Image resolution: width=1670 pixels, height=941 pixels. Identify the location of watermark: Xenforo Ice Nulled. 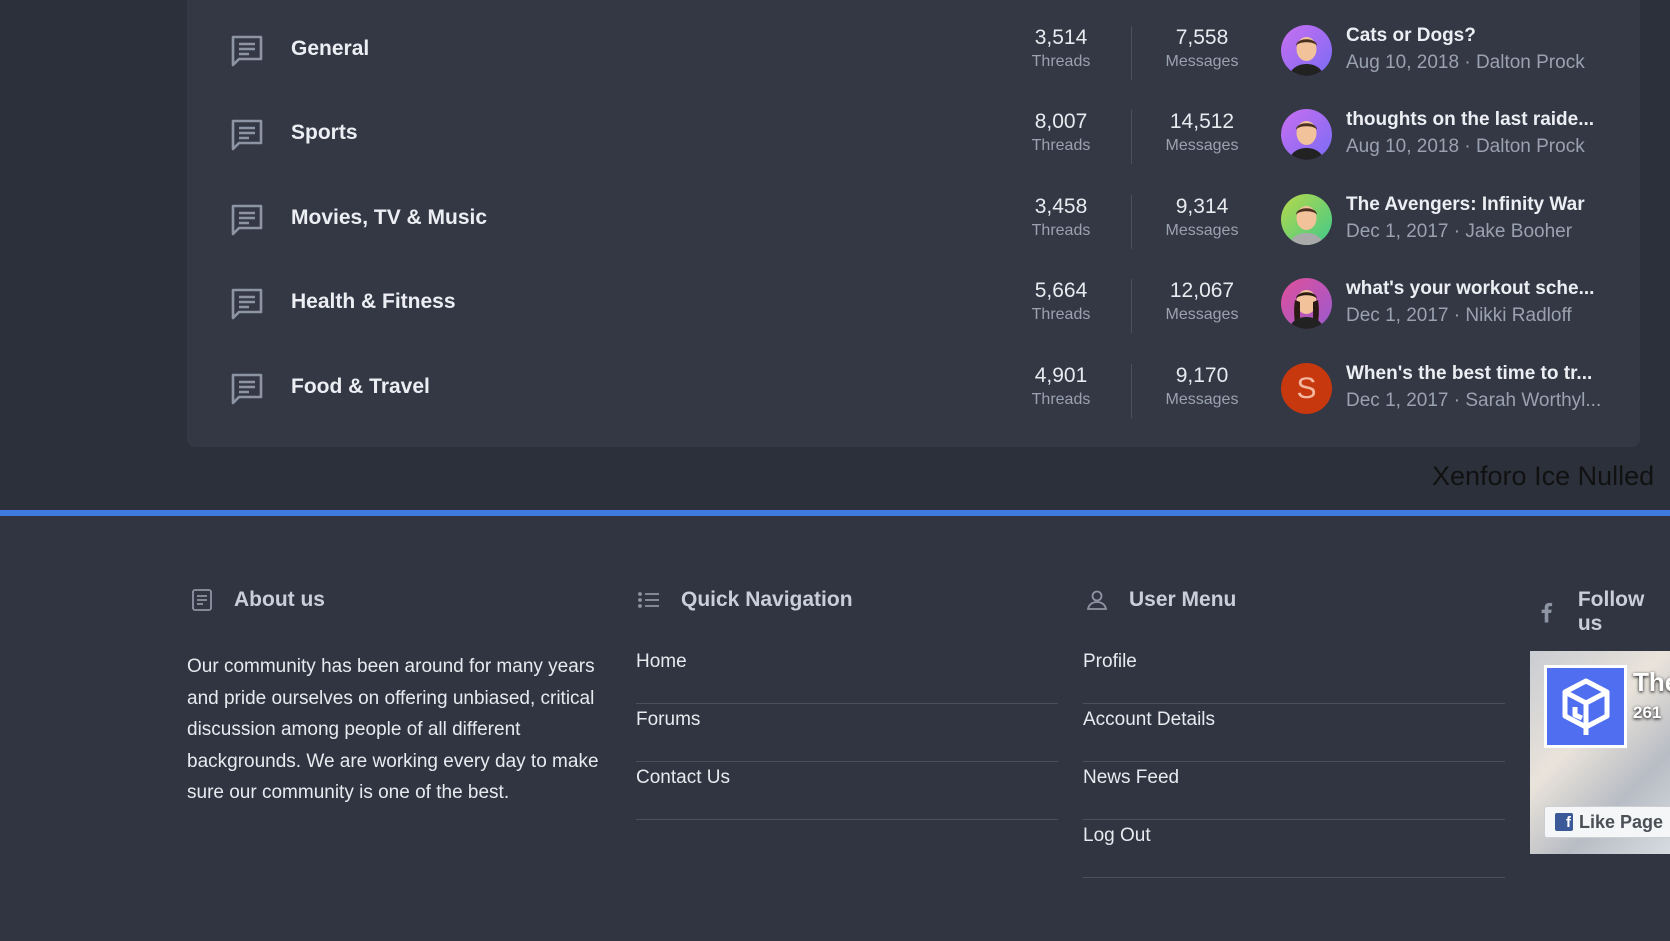
(1543, 476).